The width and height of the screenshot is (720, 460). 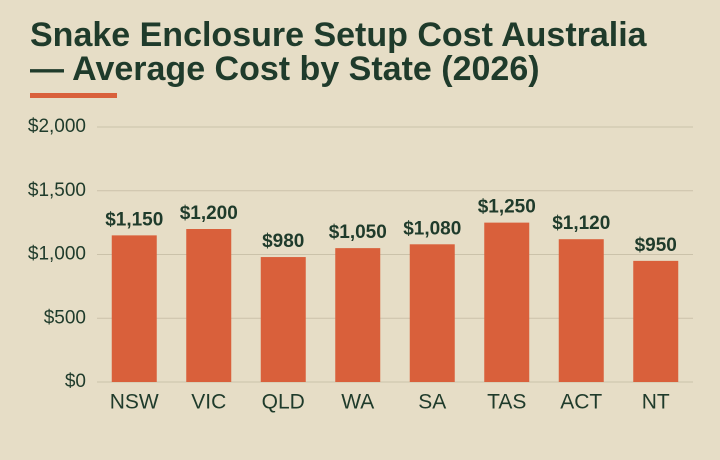 I want to click on y-tick-label: $0, so click(x=75, y=381).